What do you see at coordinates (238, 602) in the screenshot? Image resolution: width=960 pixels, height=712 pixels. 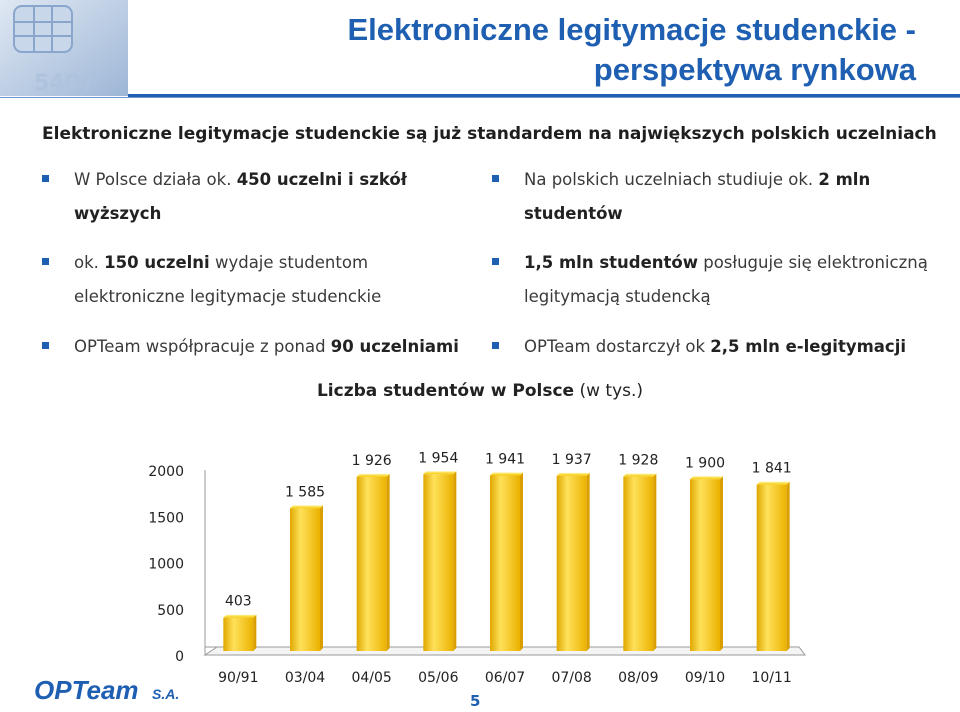 I see `data-label: 403` at bounding box center [238, 602].